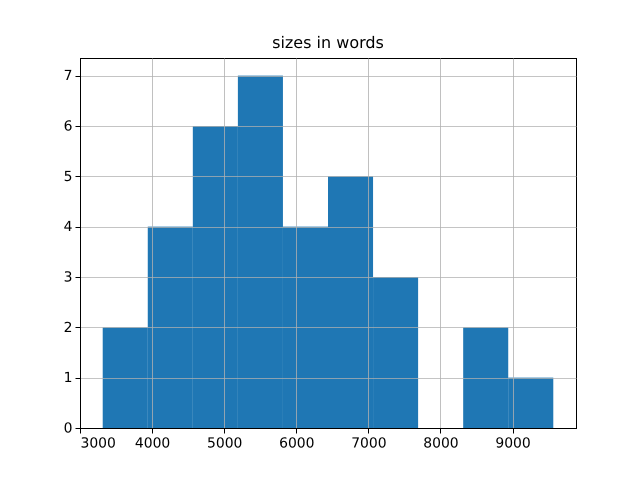 The image size is (640, 480). Describe the element at coordinates (224, 444) in the screenshot. I see `x-tick-label: 5000` at that location.